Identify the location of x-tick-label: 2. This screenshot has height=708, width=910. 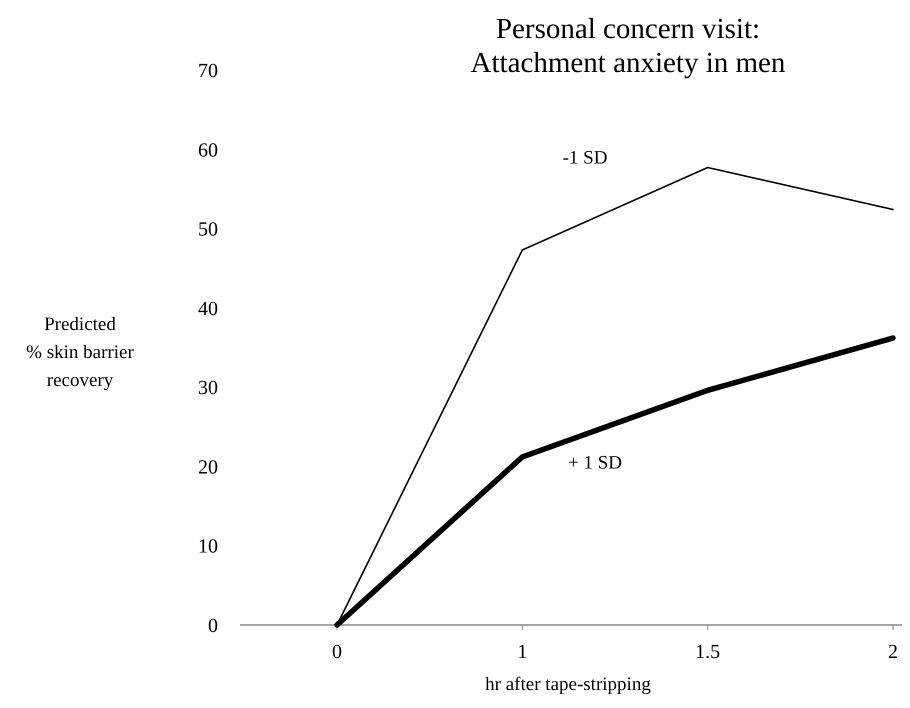
(893, 652).